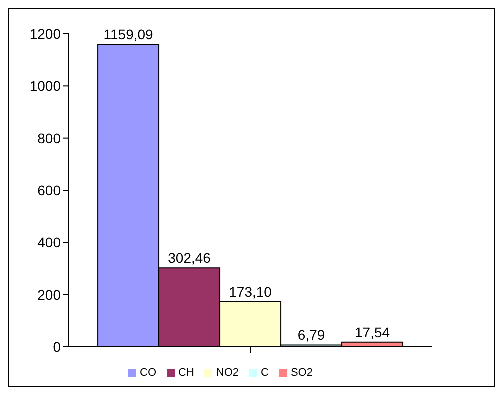 The image size is (501, 393). Describe the element at coordinates (129, 34) in the screenshot. I see `data-label: 1159,09` at that location.